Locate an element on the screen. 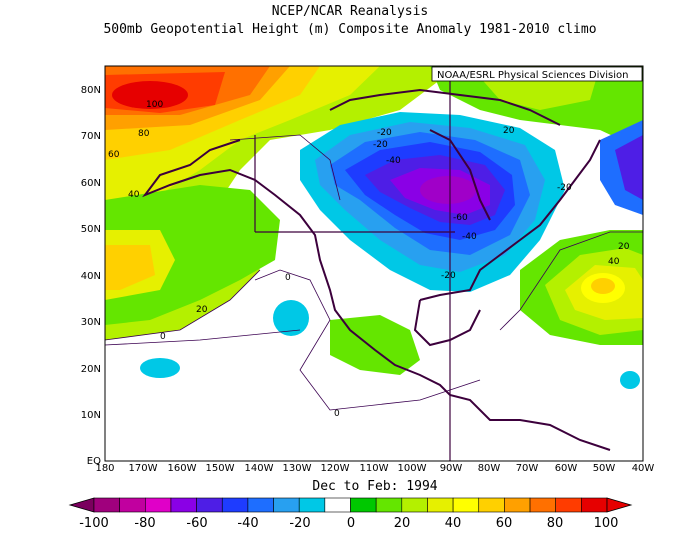  lon-label: 80W is located at coordinates (489, 468).